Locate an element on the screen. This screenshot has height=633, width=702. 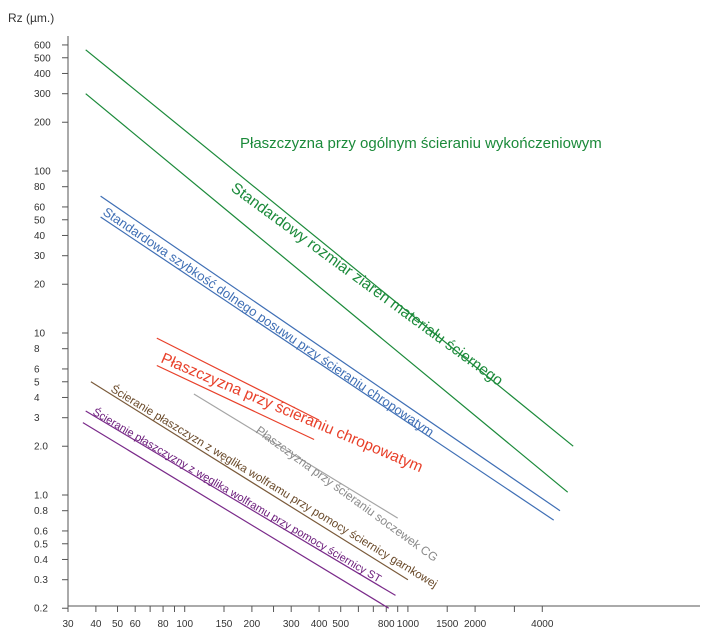
y-tick-label: 0.3 is located at coordinates (41, 580).